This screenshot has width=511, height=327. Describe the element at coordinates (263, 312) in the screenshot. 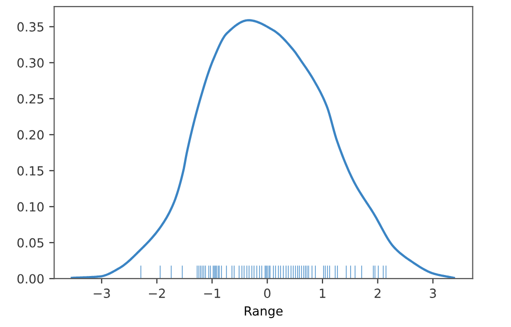

I see `x-axis-title: Range` at that location.